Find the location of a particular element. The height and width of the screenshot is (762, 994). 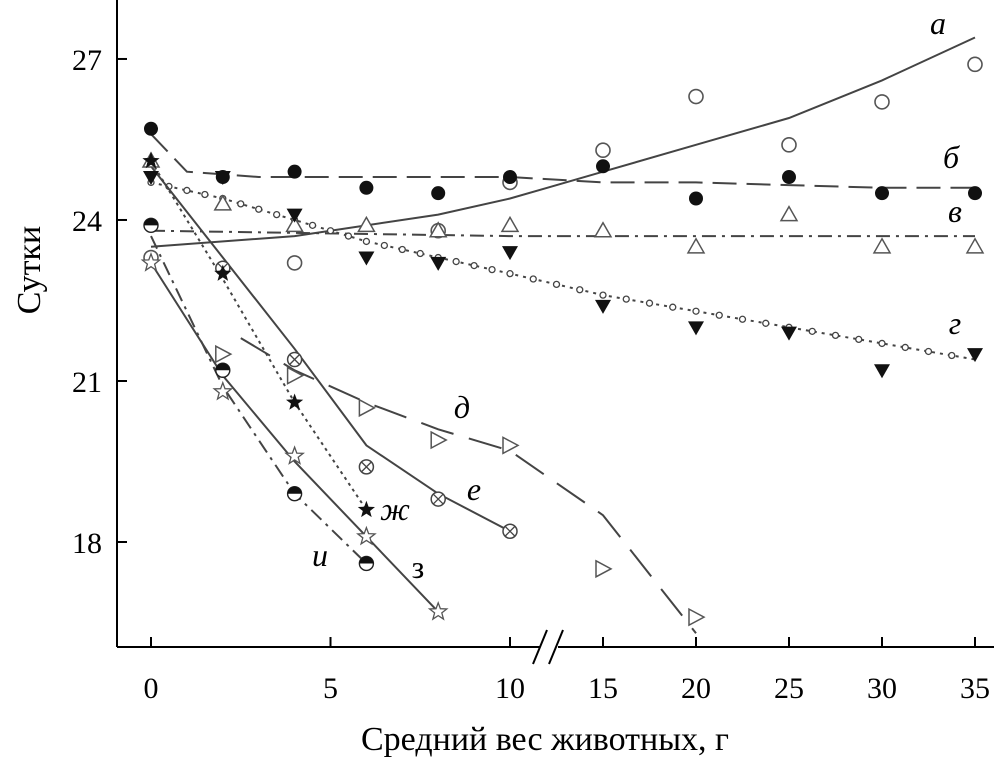

series-label-8: з is located at coordinates (418, 567).